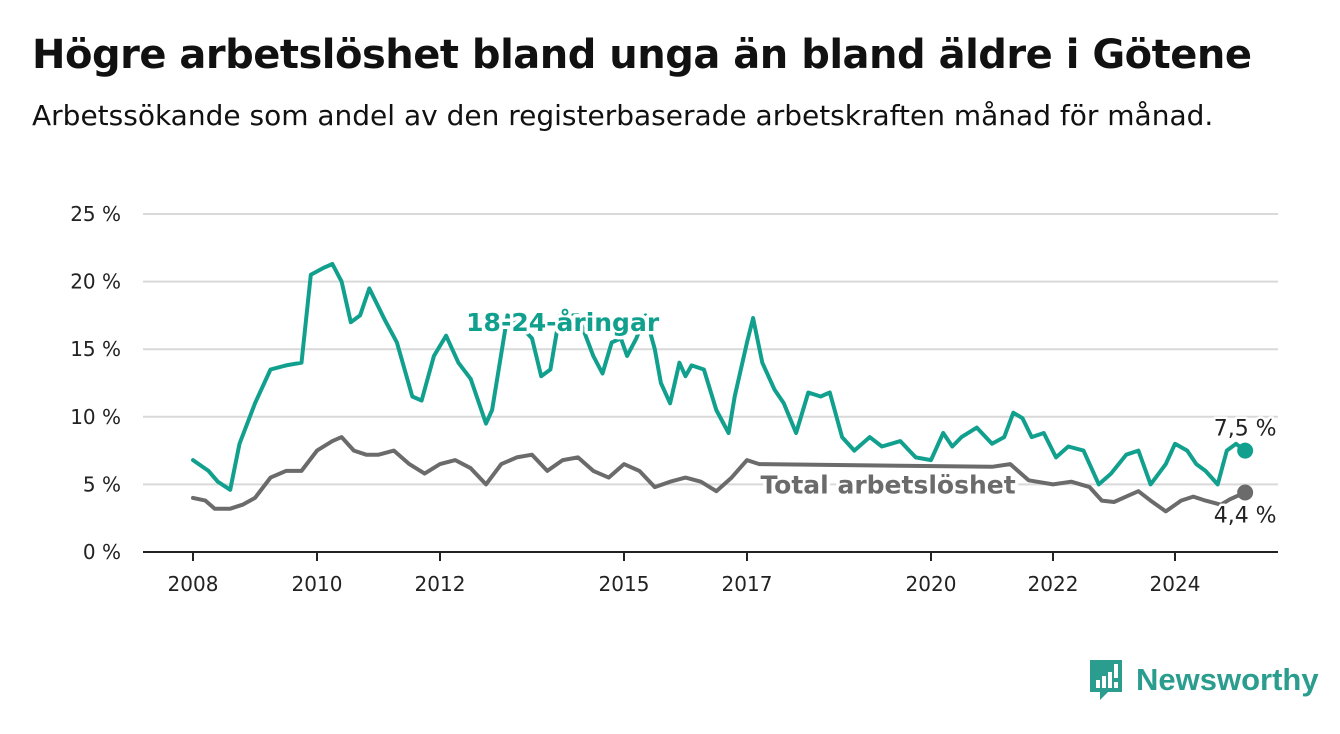  I want to click on series-line, so click(719, 474).